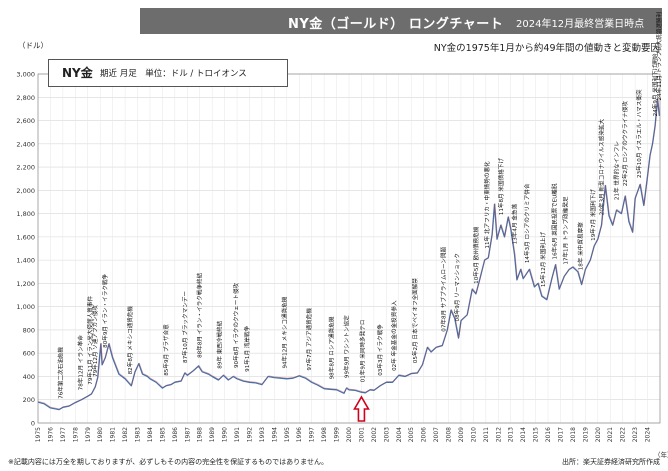  Describe the element at coordinates (25, 284) in the screenshot. I see `y-tick-label: 1,200` at that location.